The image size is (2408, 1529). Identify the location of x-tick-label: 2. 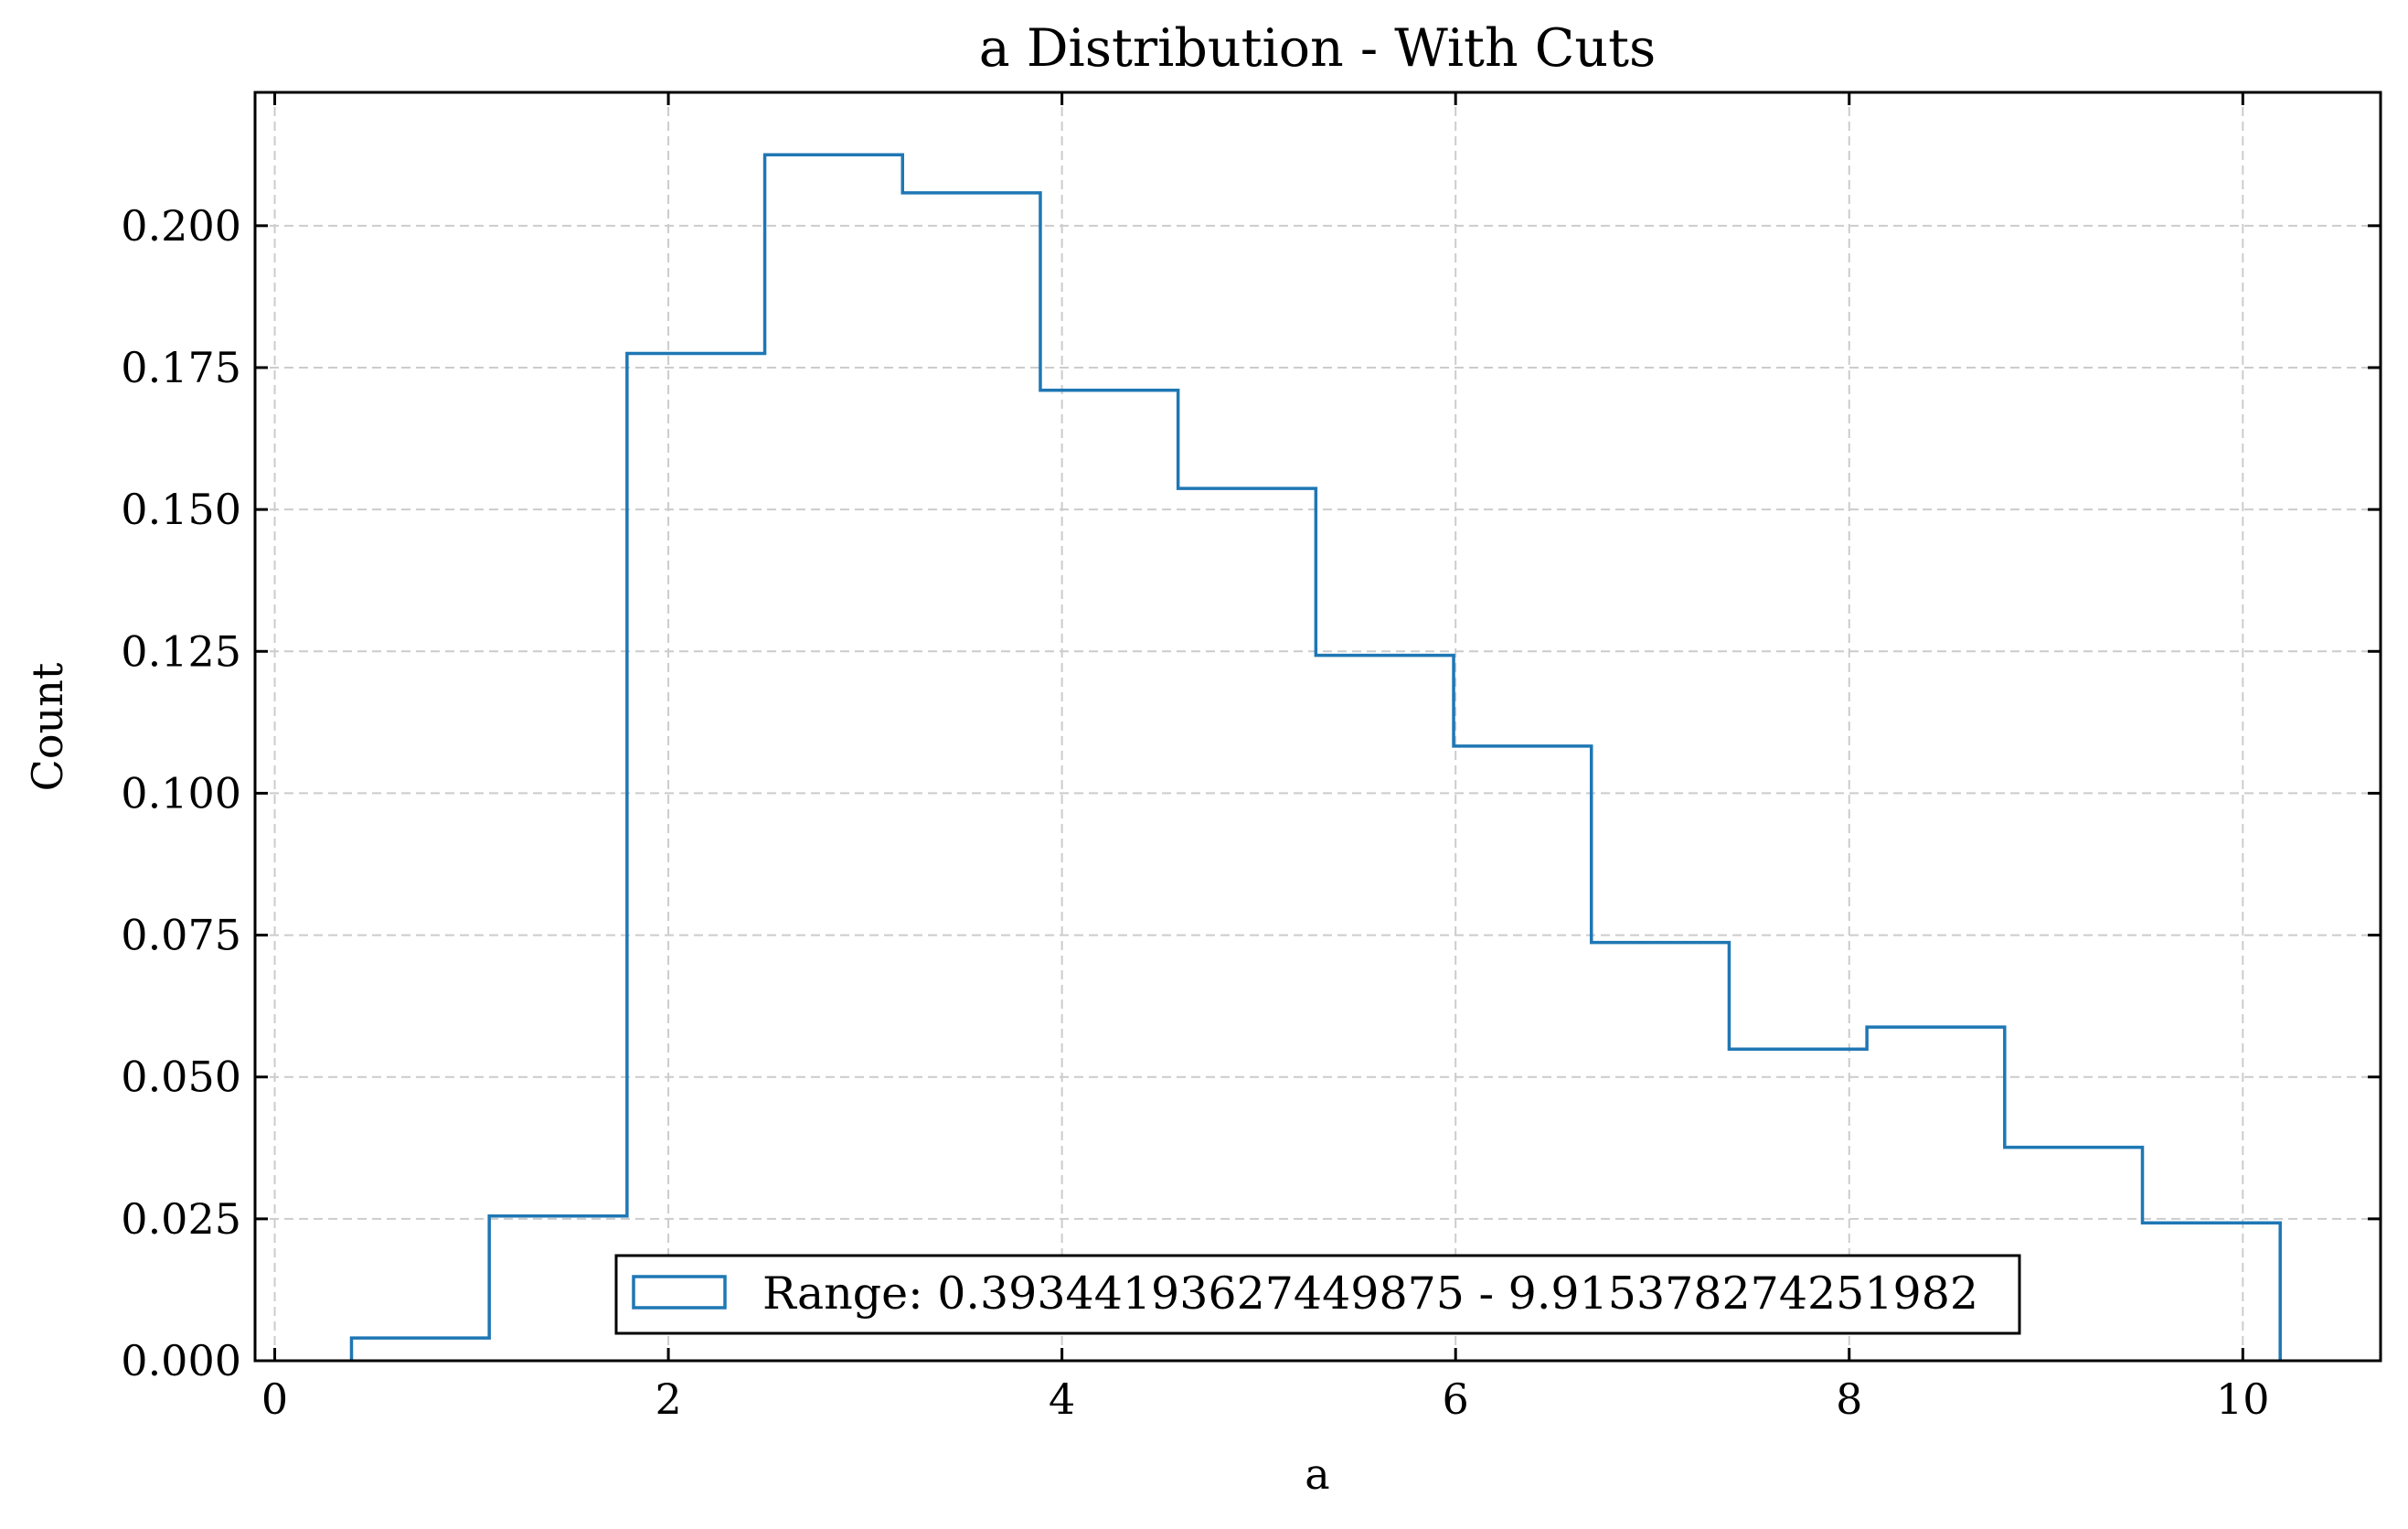
(668, 1399).